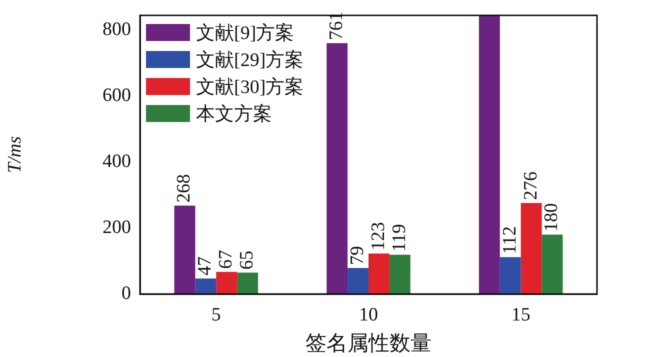  Describe the element at coordinates (509, 240) in the screenshot. I see `data-label: 112` at that location.